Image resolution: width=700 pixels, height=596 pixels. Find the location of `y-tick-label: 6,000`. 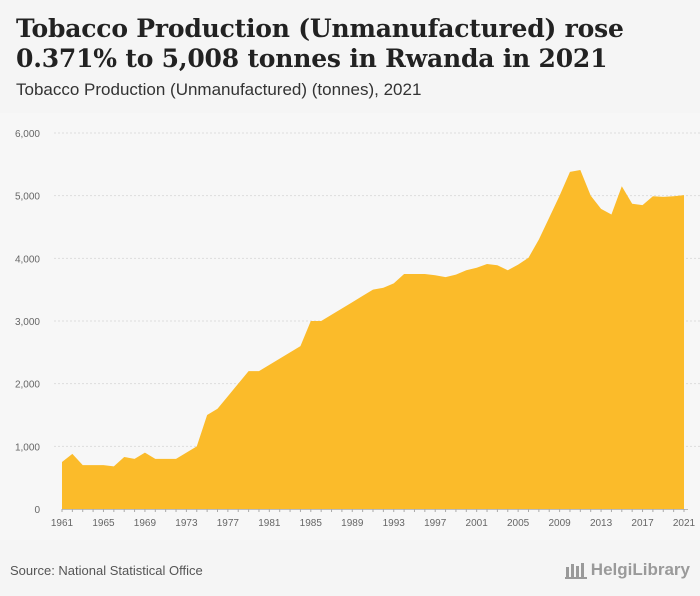

y-tick-label: 6,000 is located at coordinates (27, 134).